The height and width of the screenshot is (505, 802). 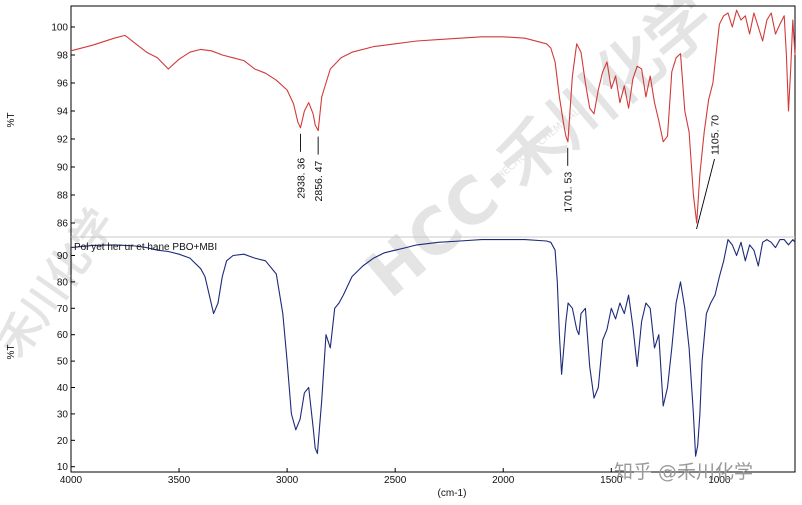 What do you see at coordinates (63, 335) in the screenshot?
I see `y-tick-label: 60` at bounding box center [63, 335].